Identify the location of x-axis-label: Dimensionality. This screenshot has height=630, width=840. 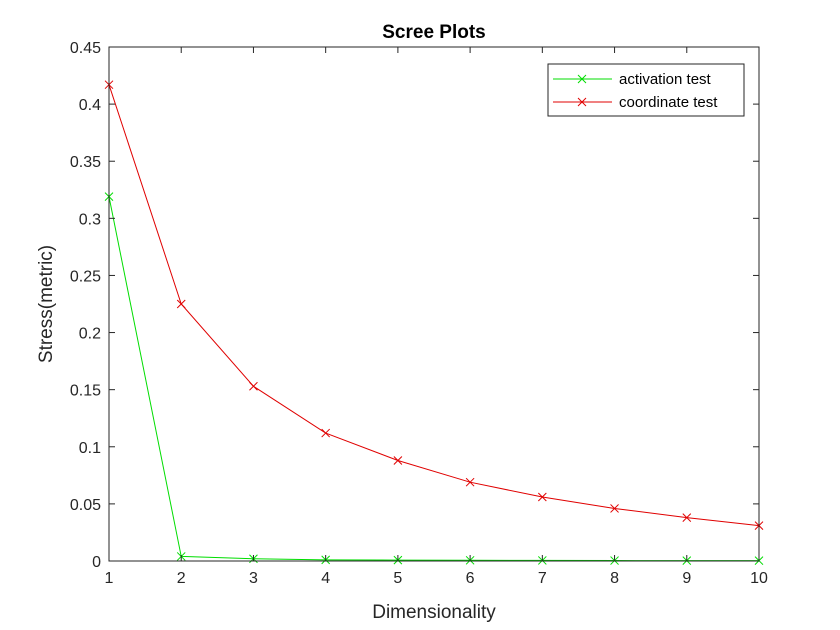
(434, 612).